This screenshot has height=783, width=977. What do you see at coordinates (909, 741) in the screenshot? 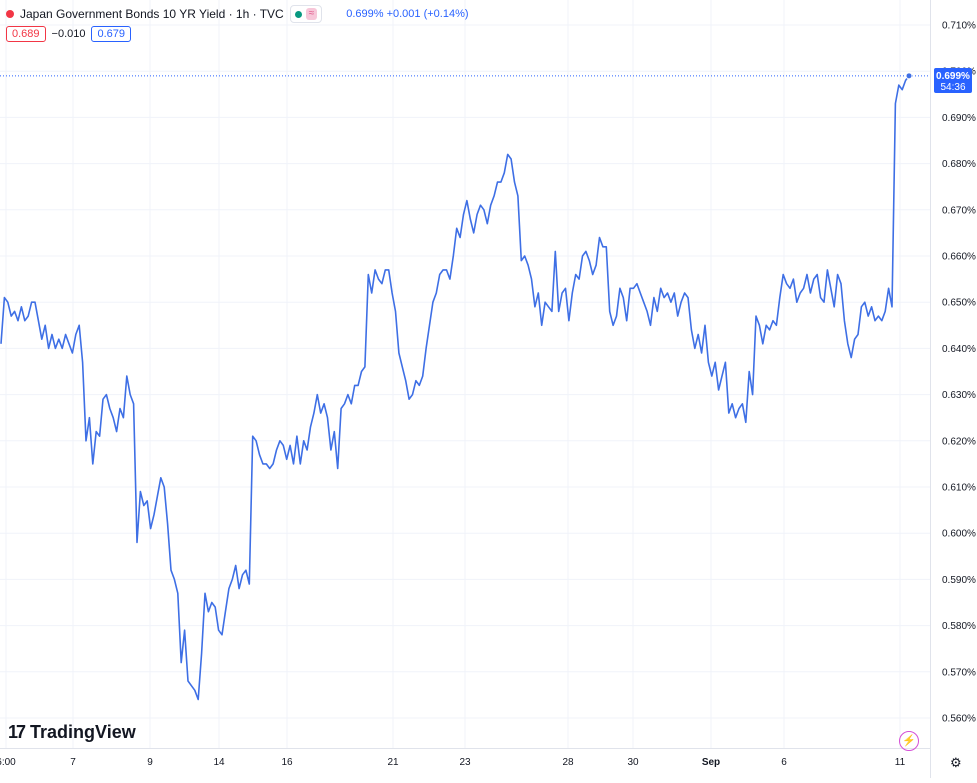
I see `bolt-icon: ⚡` at bounding box center [909, 741].